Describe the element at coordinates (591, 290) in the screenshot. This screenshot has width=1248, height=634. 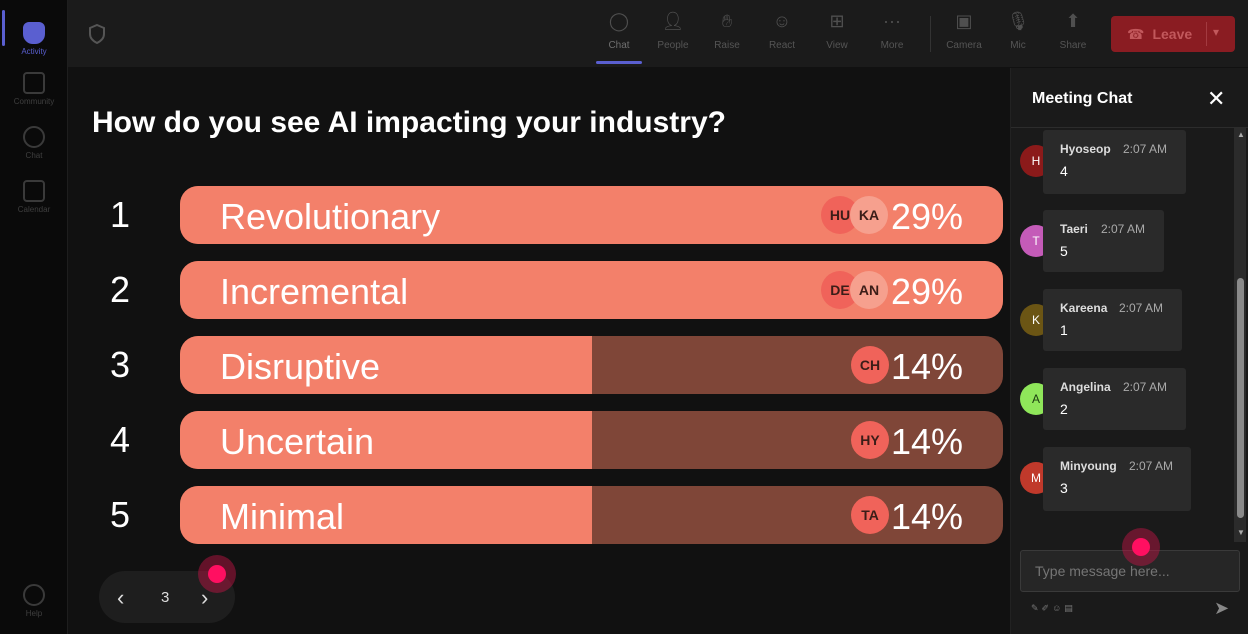
I see `poll-option-bar: Incremental DE AN 29%` at that location.